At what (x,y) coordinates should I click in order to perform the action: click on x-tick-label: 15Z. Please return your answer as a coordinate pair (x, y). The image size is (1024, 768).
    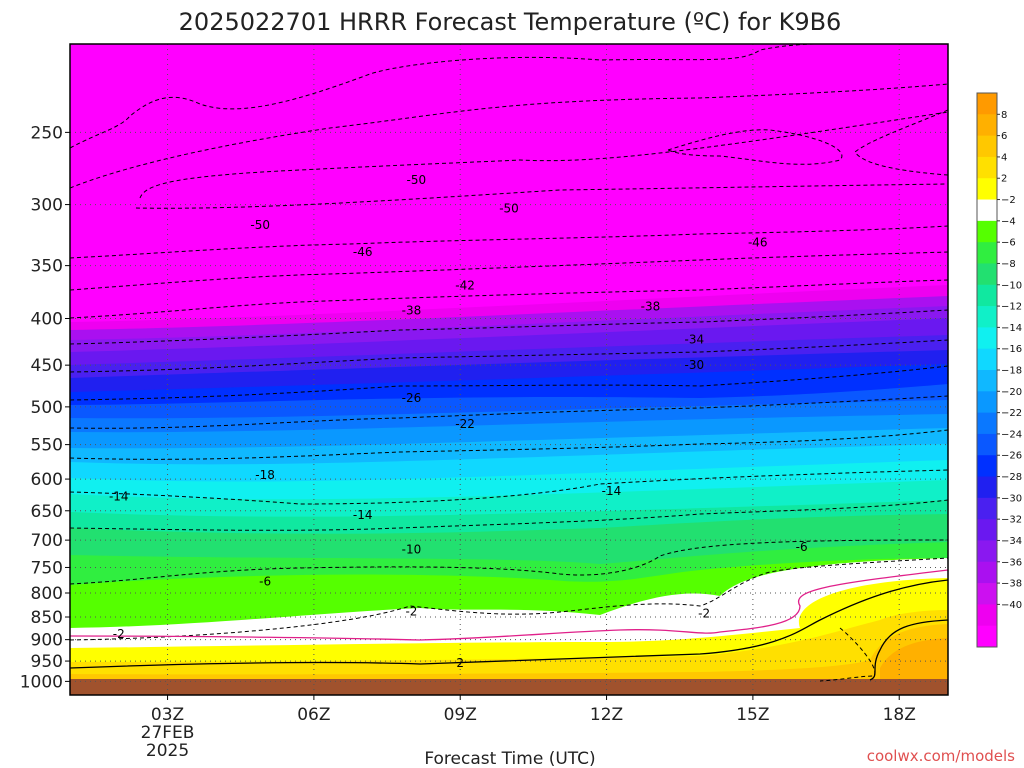
    Looking at the image, I should click on (752, 715).